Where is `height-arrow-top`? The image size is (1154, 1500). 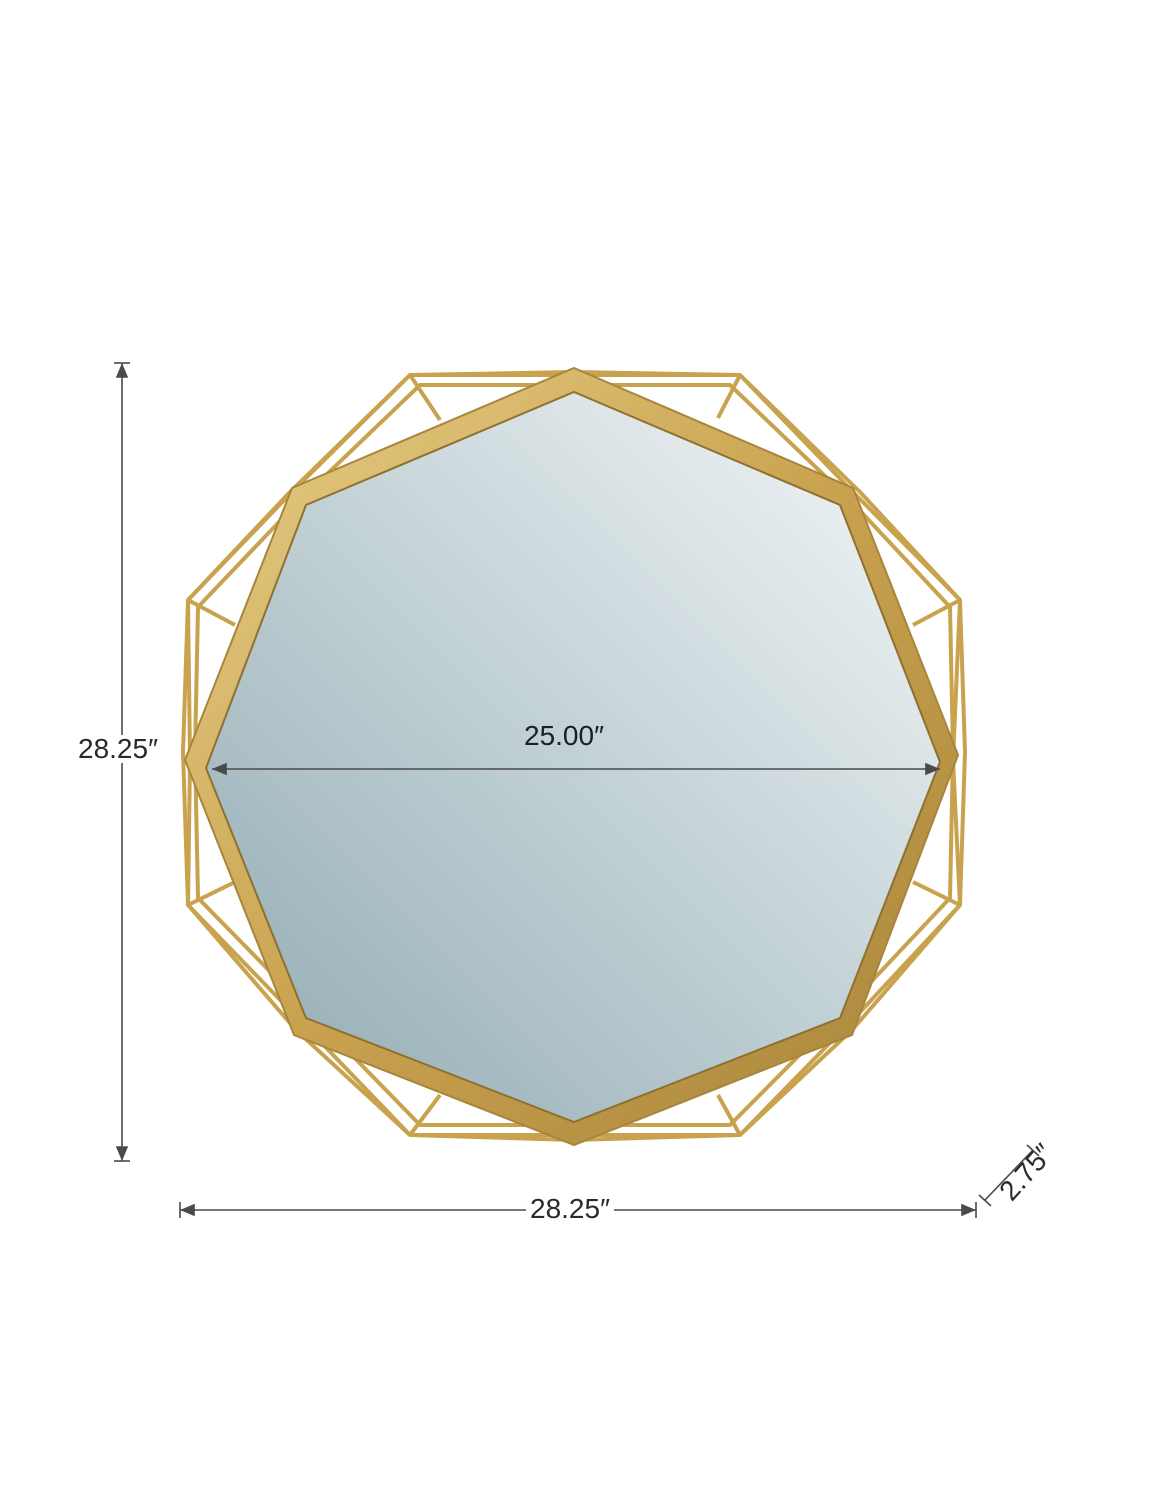 height-arrow-top is located at coordinates (122, 371).